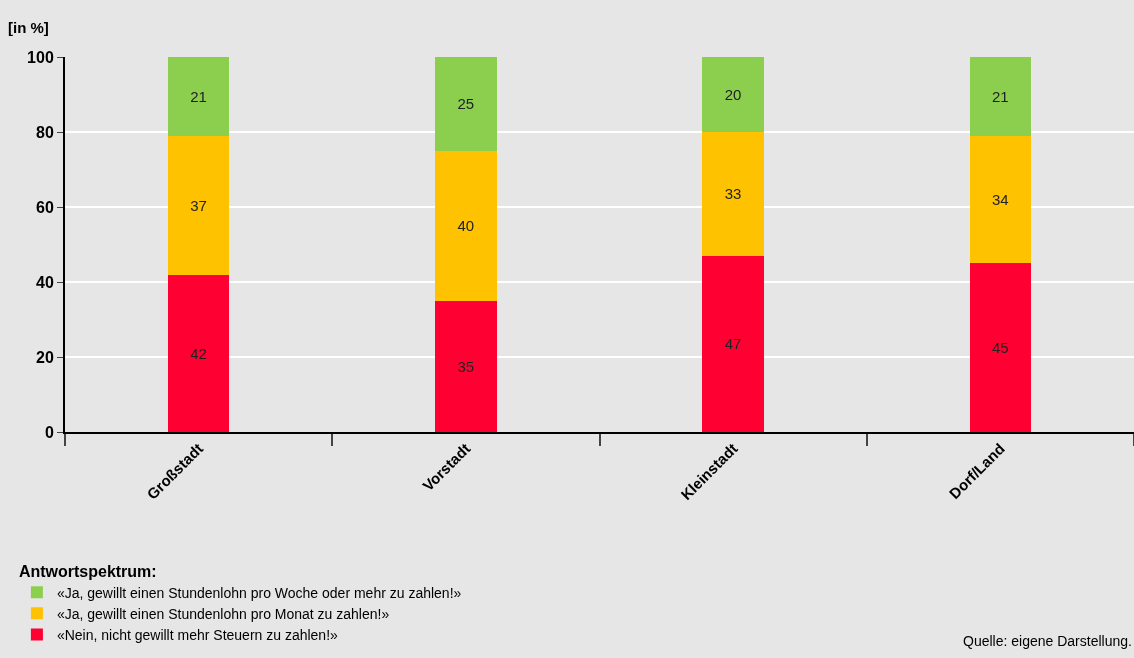  Describe the element at coordinates (49, 432) in the screenshot. I see `y-tick-label: 0` at that location.